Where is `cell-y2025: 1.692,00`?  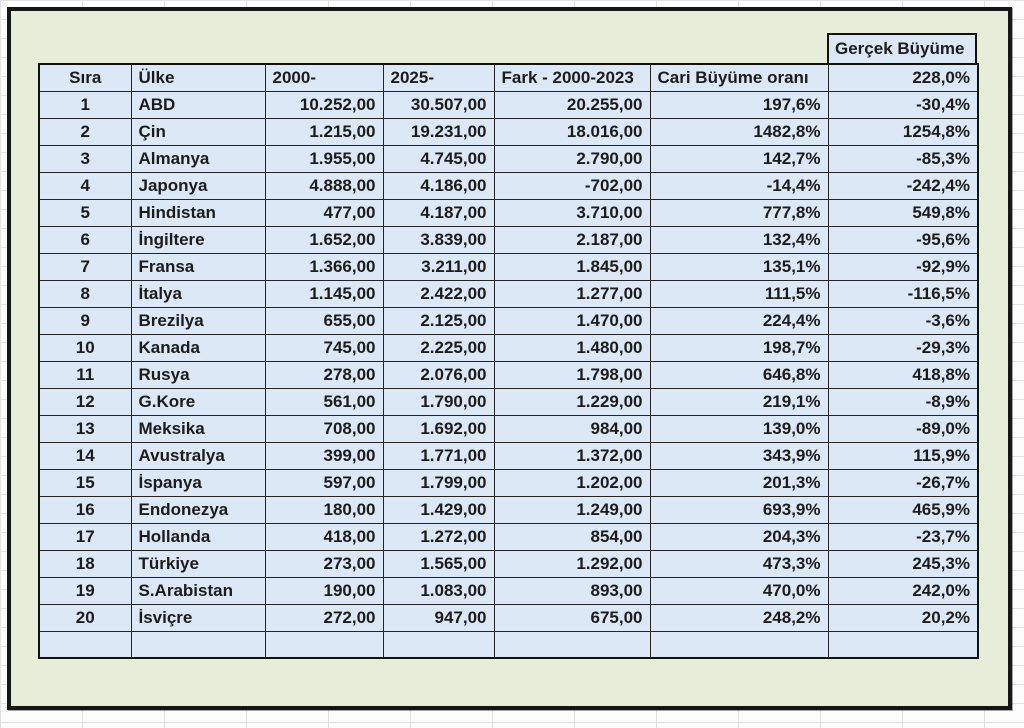
cell-y2025: 1.692,00 is located at coordinates (438, 428).